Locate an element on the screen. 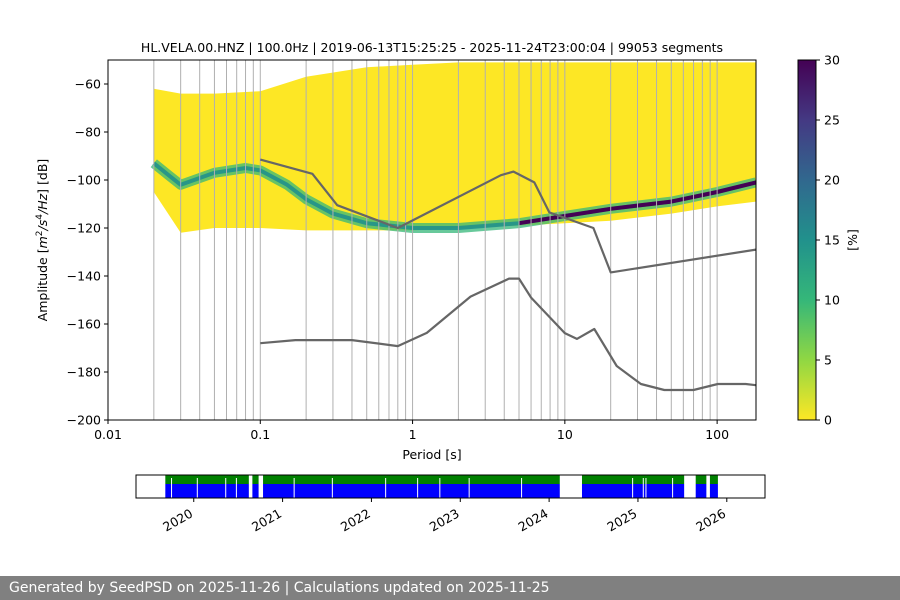  psd-mode-high-density is located at coordinates (637, 203).